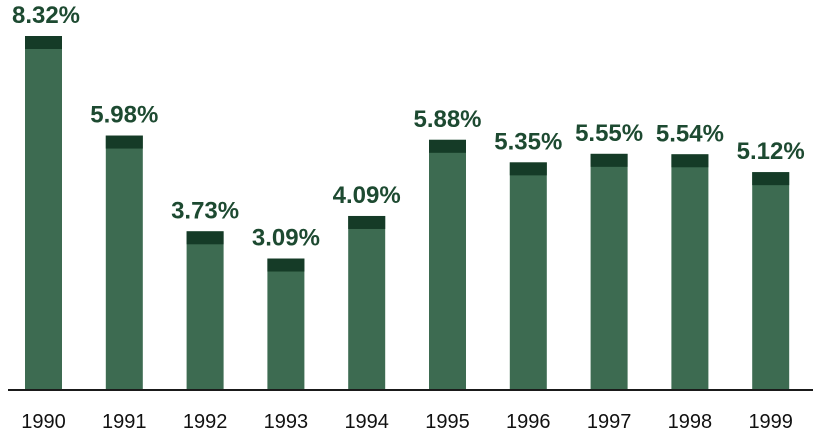 The image size is (813, 438). What do you see at coordinates (447, 119) in the screenshot?
I see `value-label: 5.88%` at bounding box center [447, 119].